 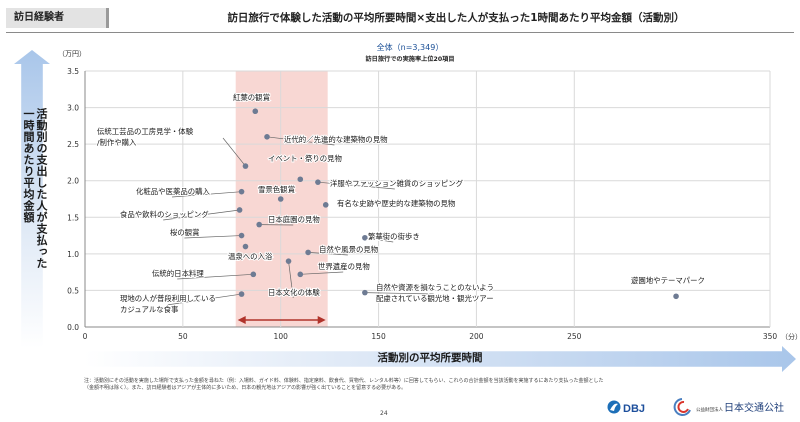 I want to click on data-label: 繁華街の街歩き, so click(x=394, y=236).